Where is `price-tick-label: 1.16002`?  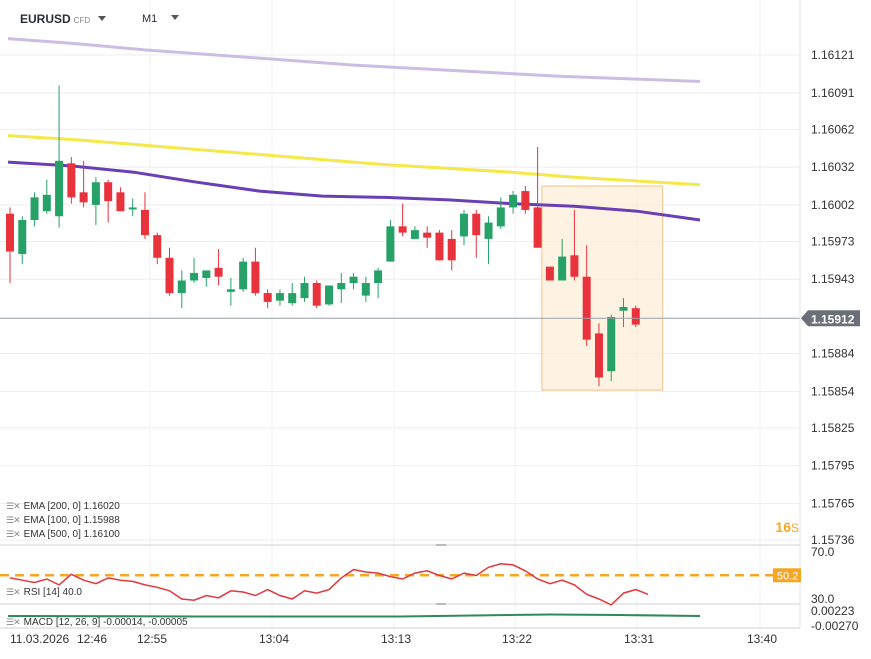 price-tick-label: 1.16002 is located at coordinates (833, 205).